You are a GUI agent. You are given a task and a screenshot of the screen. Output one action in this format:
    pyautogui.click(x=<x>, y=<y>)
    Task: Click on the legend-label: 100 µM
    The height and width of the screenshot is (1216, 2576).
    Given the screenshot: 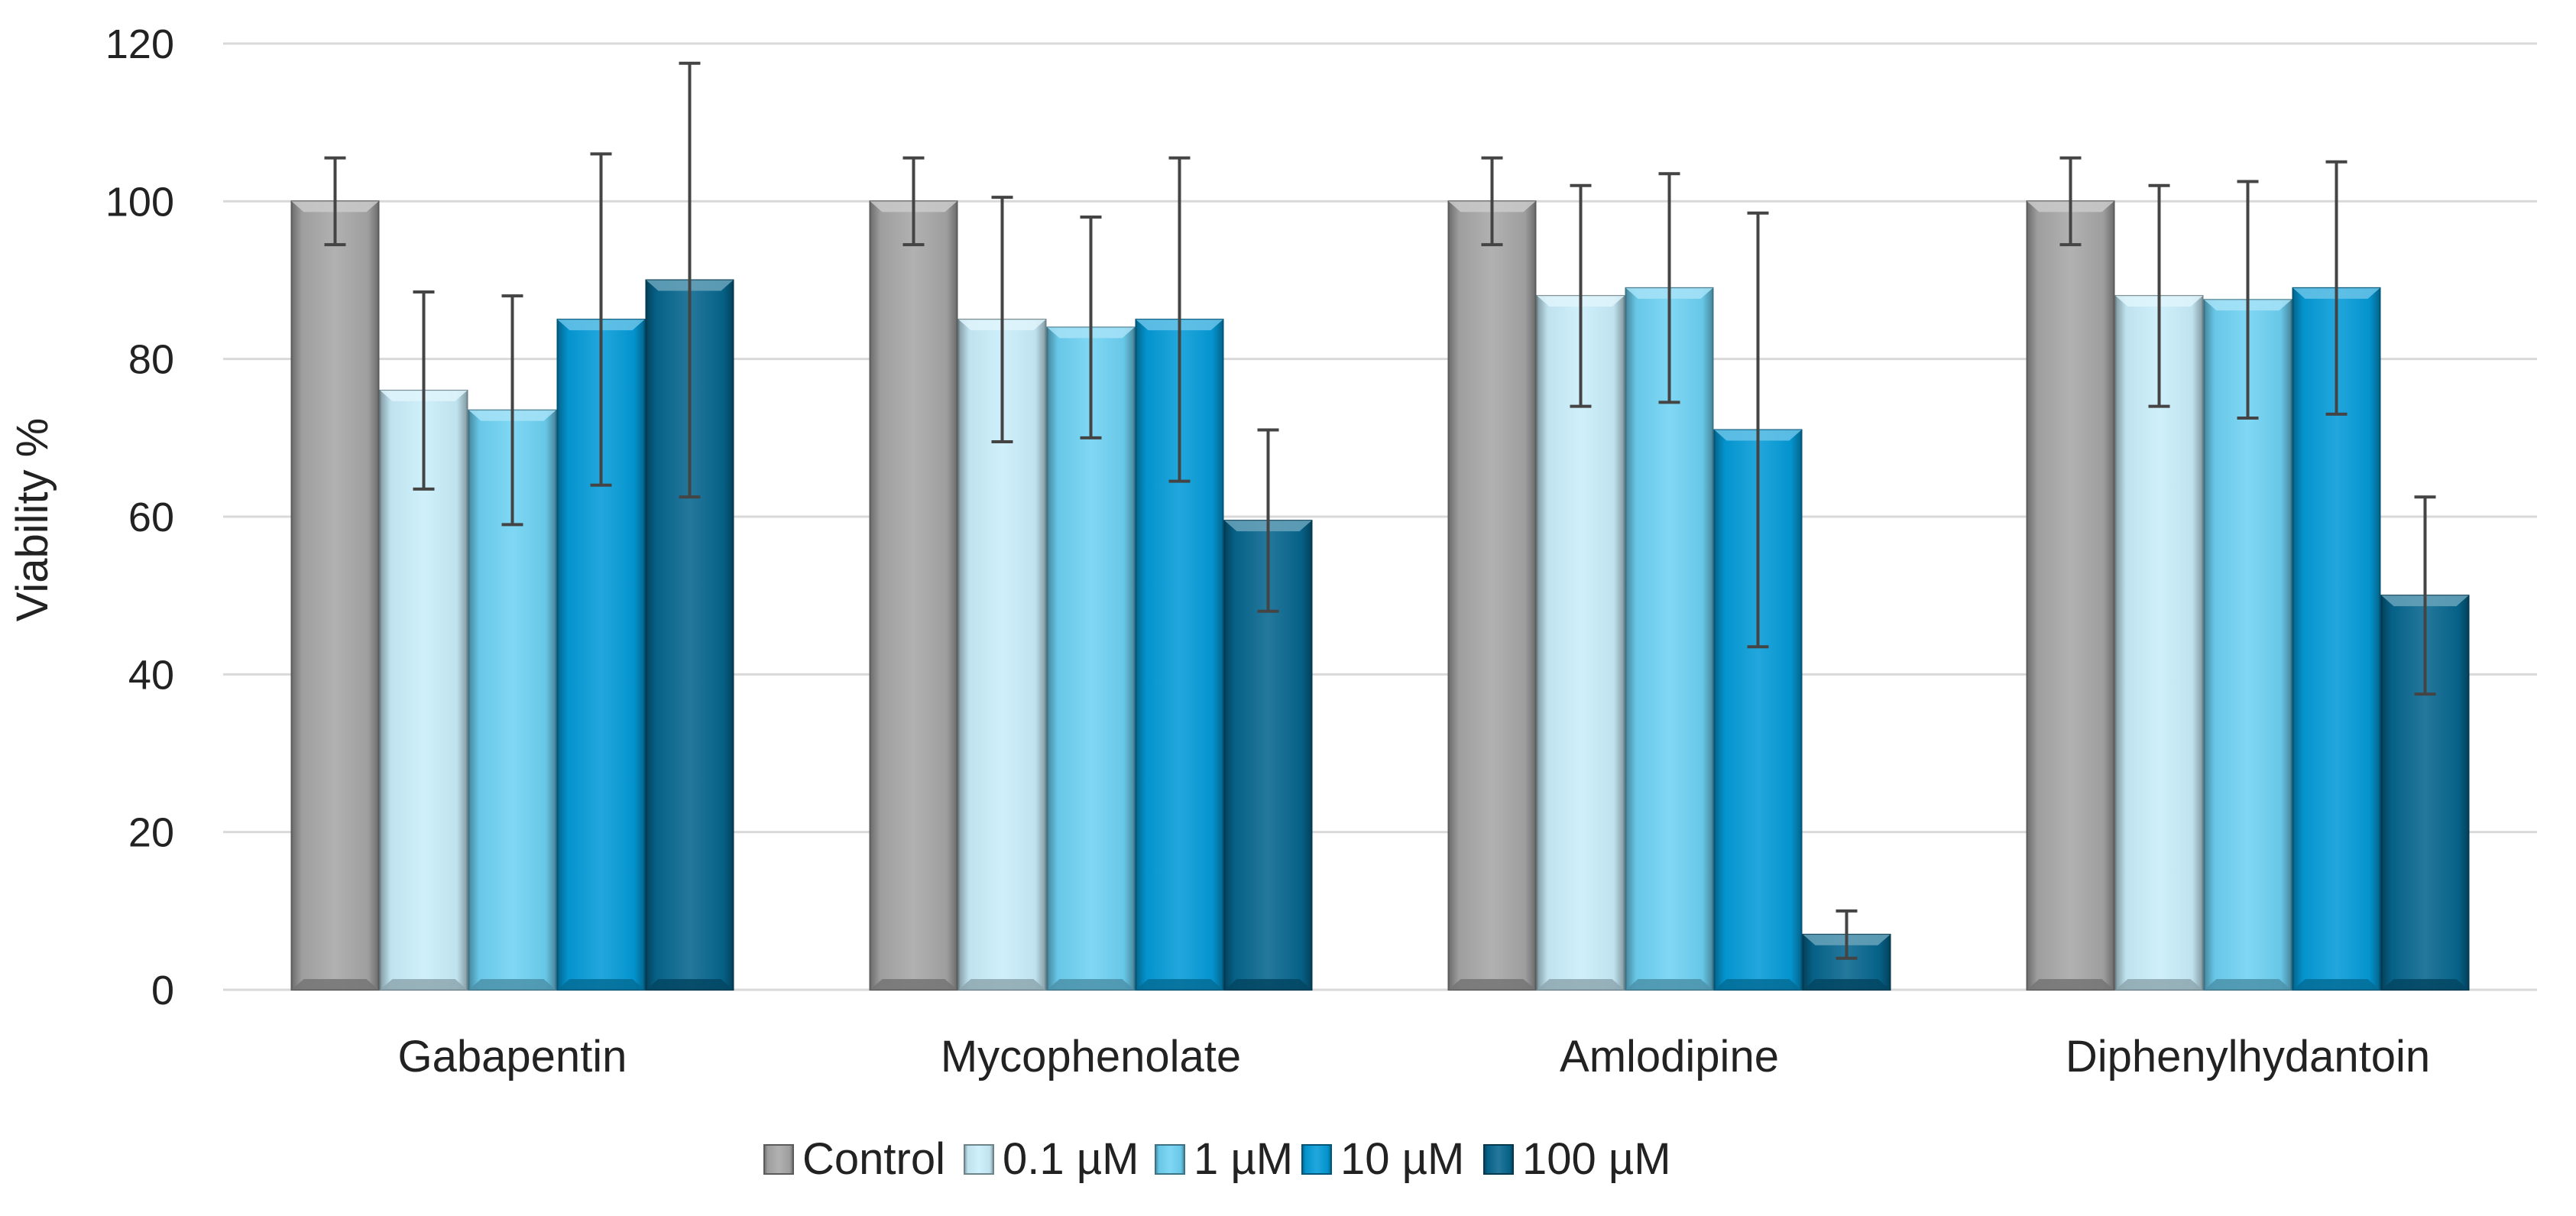 What is the action you would take?
    pyautogui.click(x=1597, y=1159)
    